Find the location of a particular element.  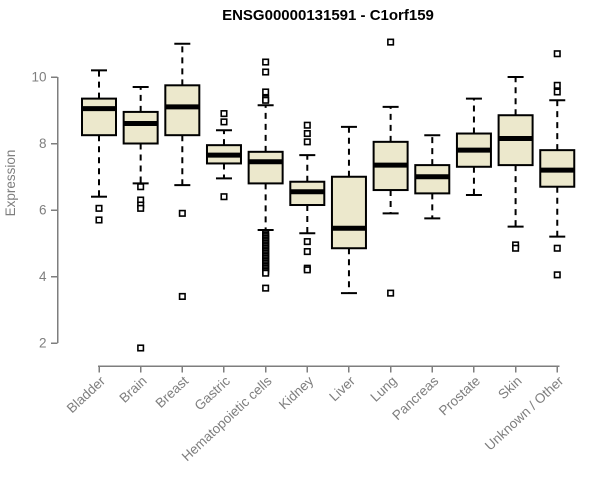

box-breast is located at coordinates (182, 110).